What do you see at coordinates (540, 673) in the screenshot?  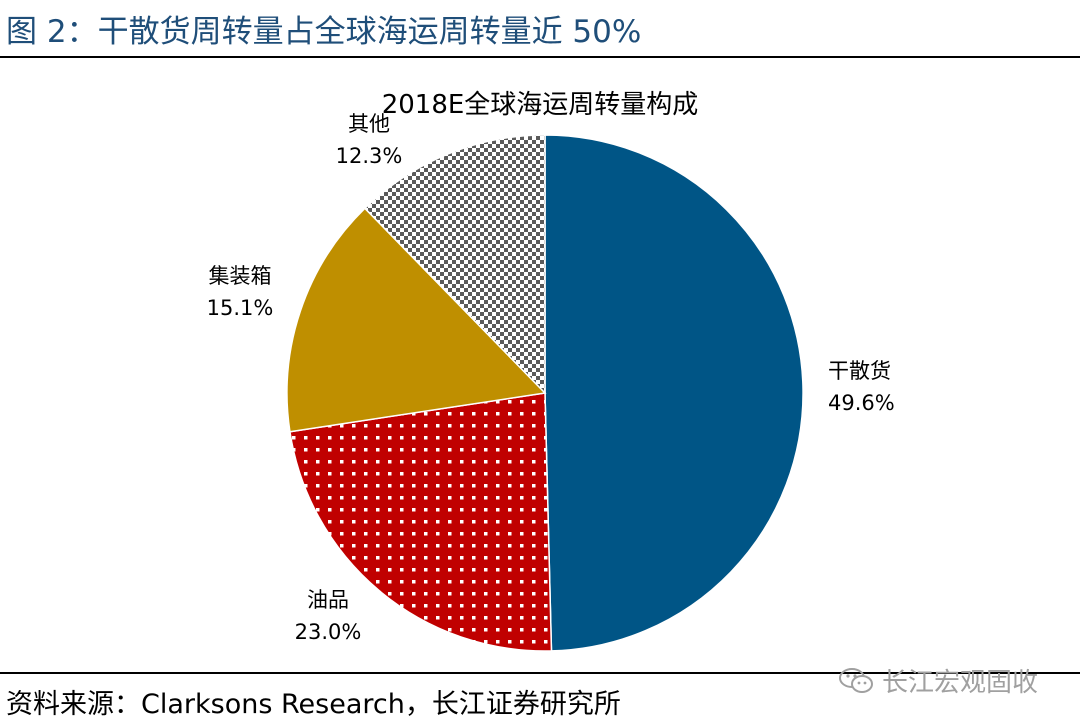 I see `bottom-divider` at bounding box center [540, 673].